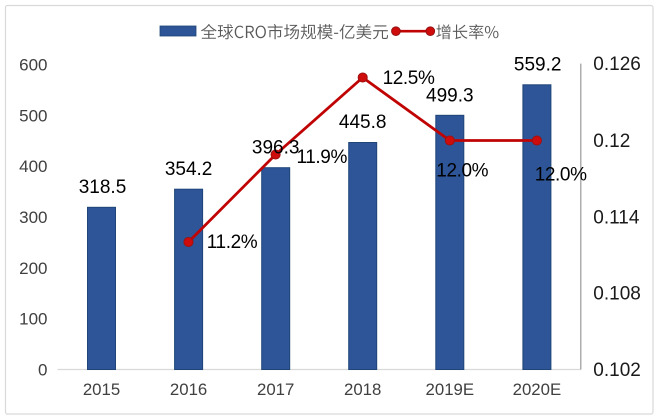 This screenshot has height=420, width=659. Describe the element at coordinates (362, 389) in the screenshot. I see `svg-text: 2018` at that location.